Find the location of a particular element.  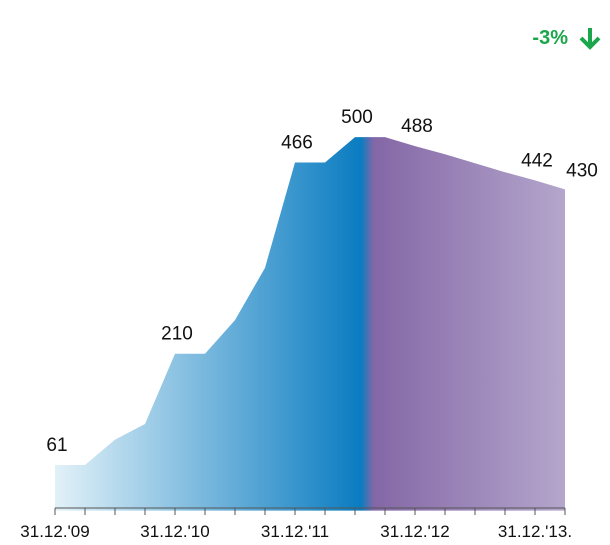

data-label: 430 is located at coordinates (582, 170).